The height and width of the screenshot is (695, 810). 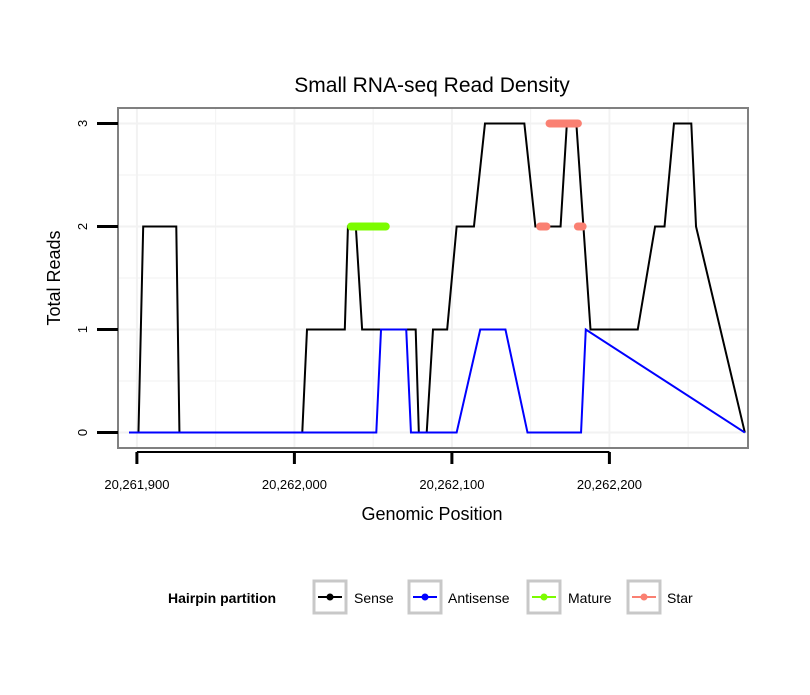 What do you see at coordinates (437, 380) in the screenshot?
I see `series-line-antisense` at bounding box center [437, 380].